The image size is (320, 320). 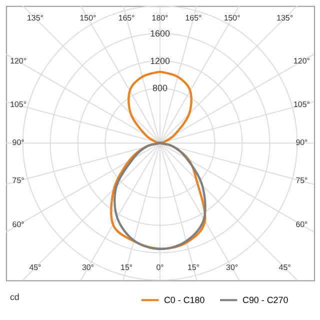 I want to click on y-tick-label: 1200, so click(x=160, y=61).